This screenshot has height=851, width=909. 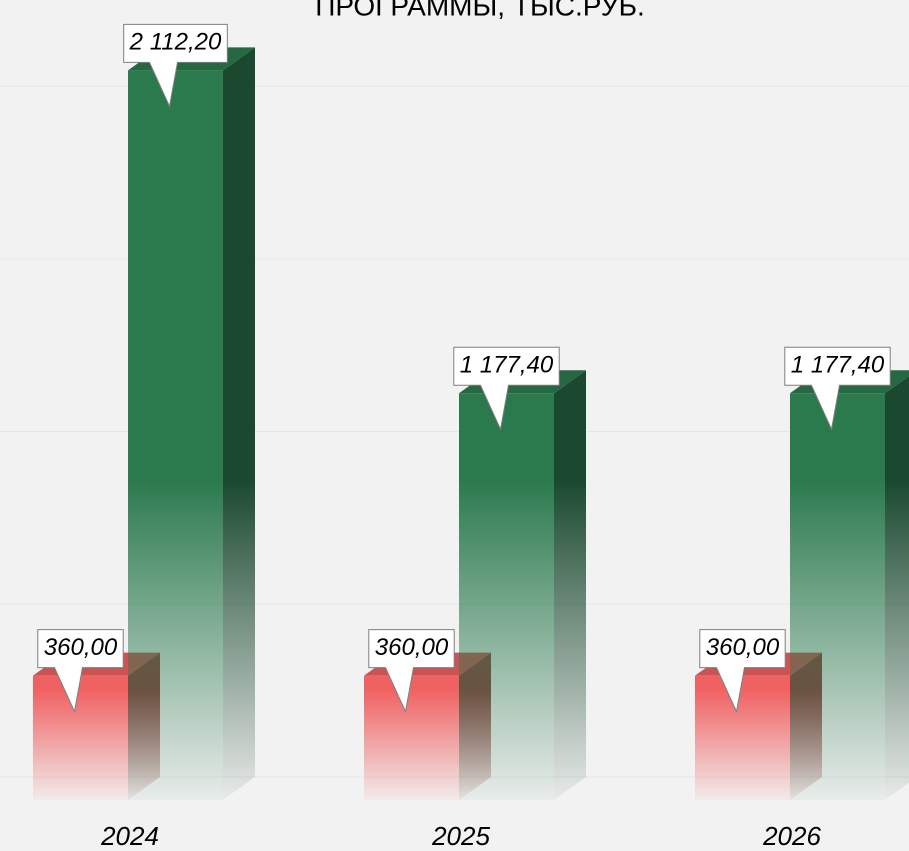 I want to click on x-tick-label: 2024, so click(x=129, y=836).